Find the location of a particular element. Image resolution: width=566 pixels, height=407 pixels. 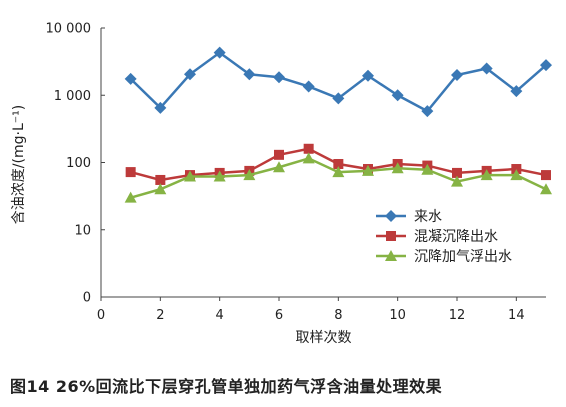

x-tick-label: 12 is located at coordinates (457, 315).